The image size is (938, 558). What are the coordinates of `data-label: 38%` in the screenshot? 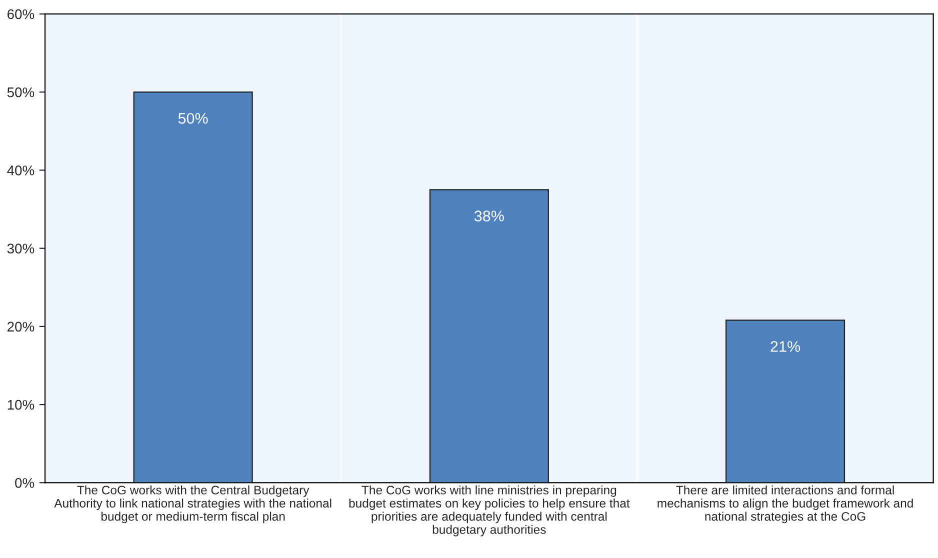 It's located at (489, 216).